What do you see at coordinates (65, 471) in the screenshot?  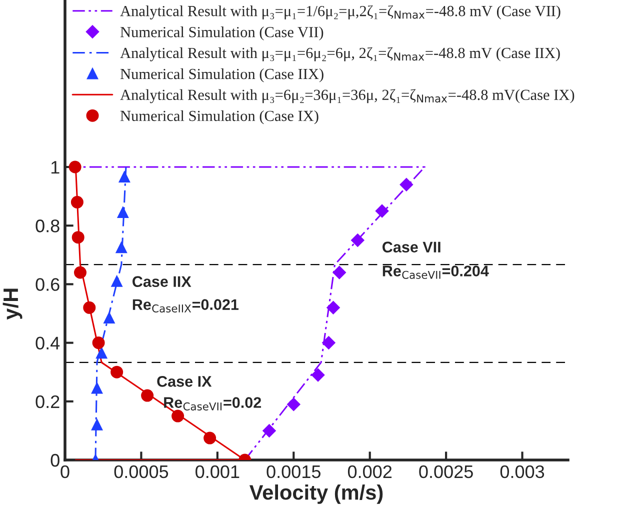 I see `x-tick-label: 0` at bounding box center [65, 471].